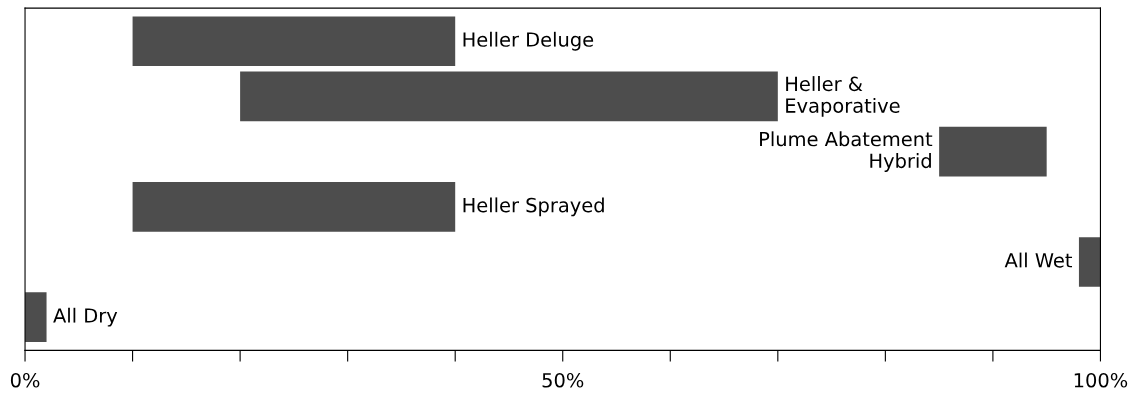  Describe the element at coordinates (85, 317) in the screenshot. I see `y-tick-label: All Dry` at that location.